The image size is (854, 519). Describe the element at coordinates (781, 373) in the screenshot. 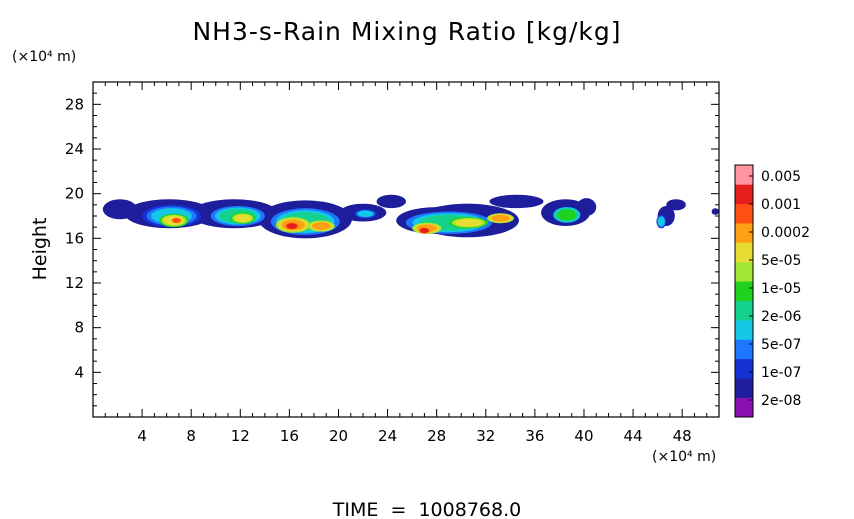

I see `colorbar-label: 1e-07` at that location.